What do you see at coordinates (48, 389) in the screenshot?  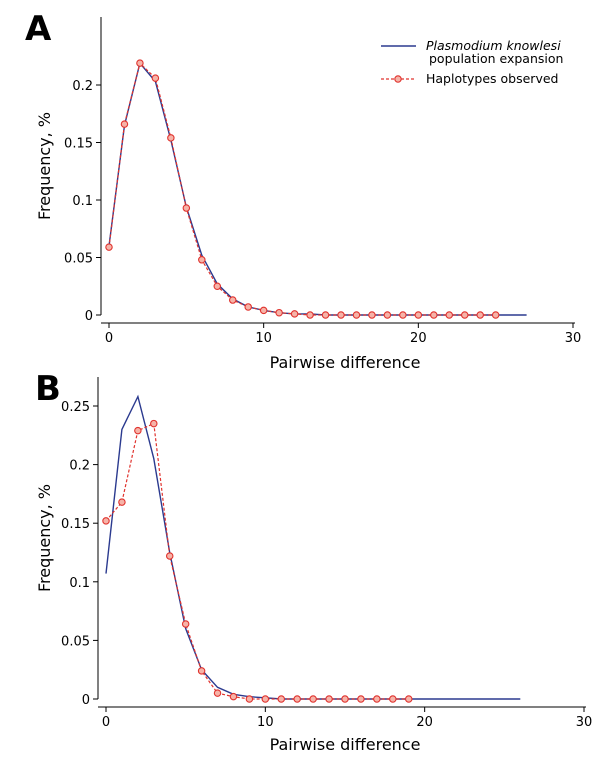 I see `panel-letter: B` at bounding box center [48, 389].